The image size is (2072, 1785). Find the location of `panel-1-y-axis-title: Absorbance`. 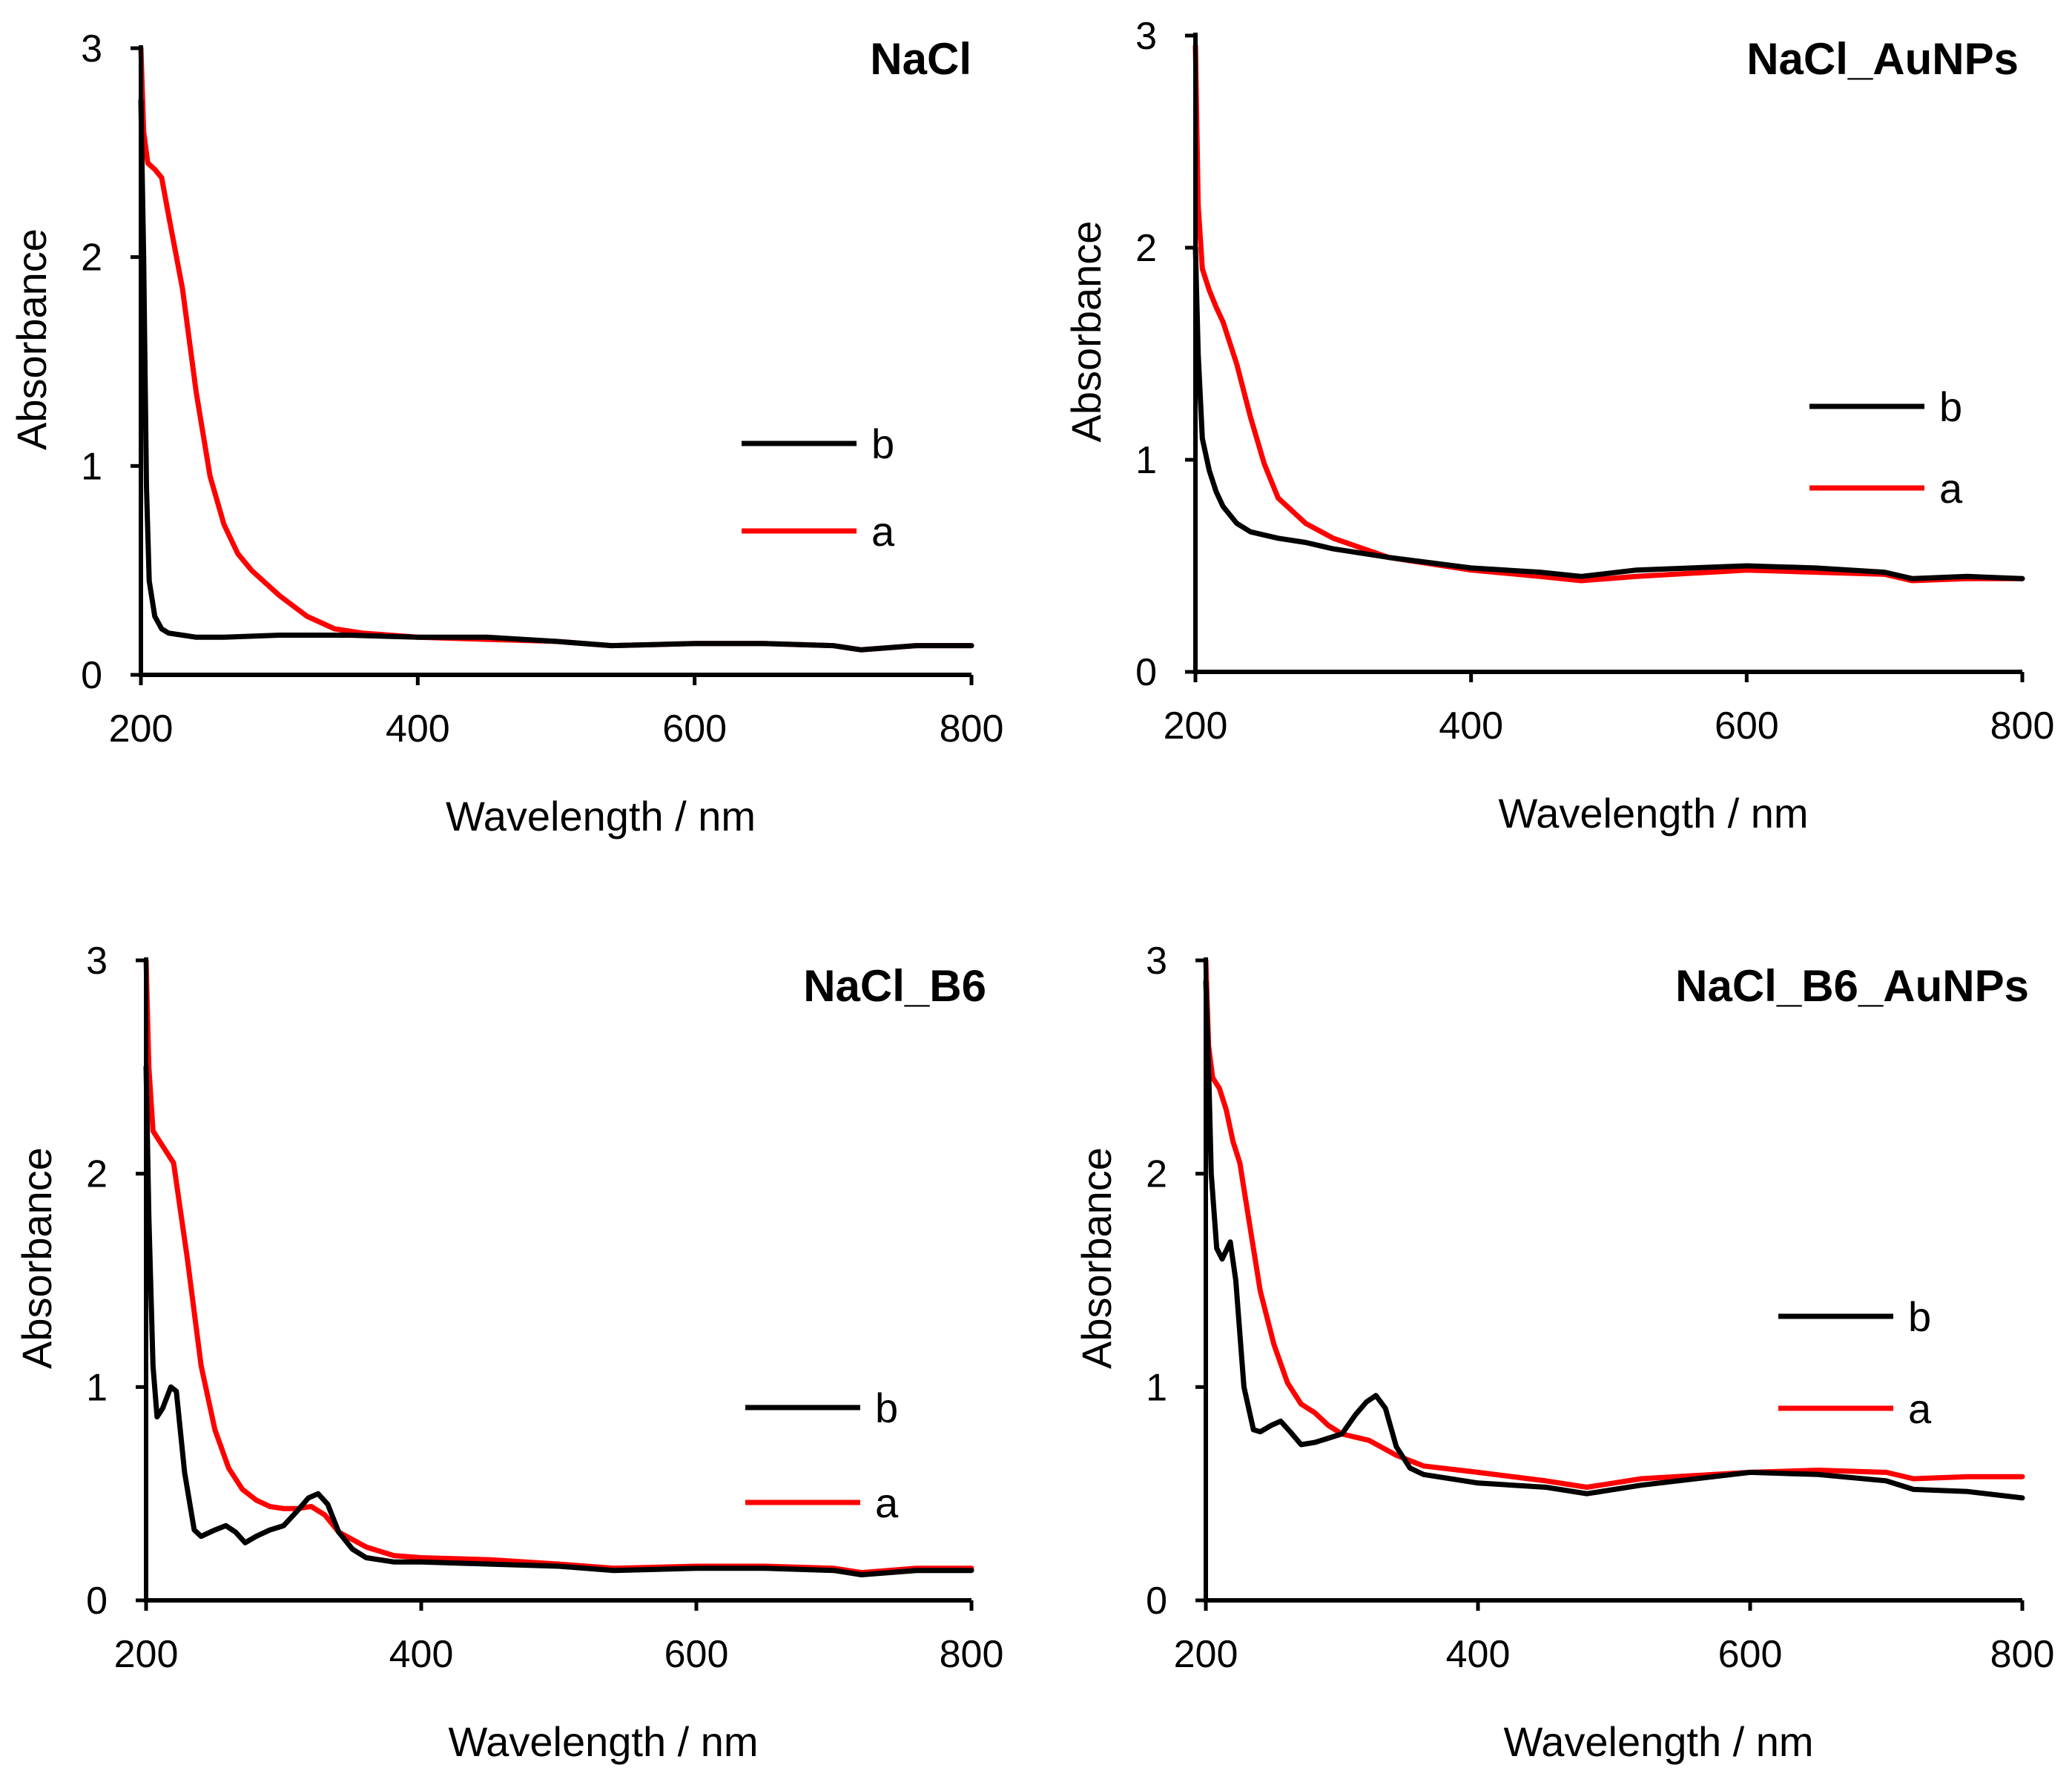

panel-1-y-axis-title: Absorbance is located at coordinates (31, 339).